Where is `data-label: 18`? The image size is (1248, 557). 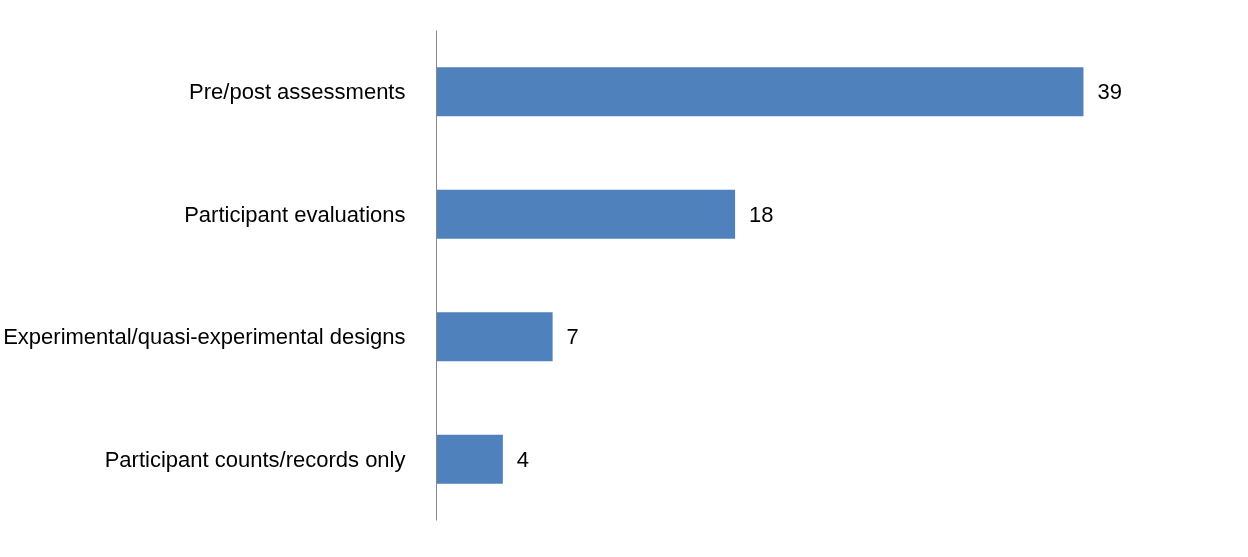 data-label: 18 is located at coordinates (761, 214).